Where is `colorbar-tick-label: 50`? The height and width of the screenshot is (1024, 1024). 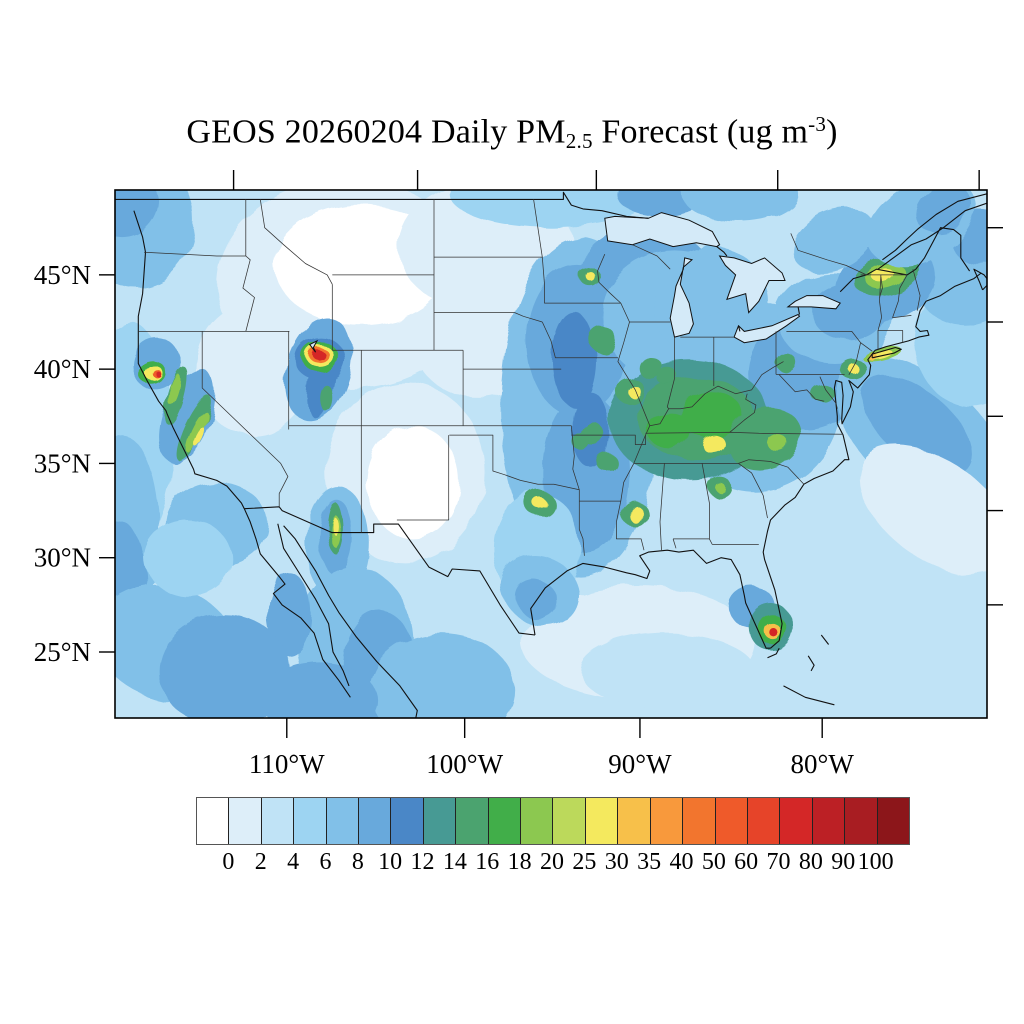
colorbar-tick-label: 50 is located at coordinates (713, 862).